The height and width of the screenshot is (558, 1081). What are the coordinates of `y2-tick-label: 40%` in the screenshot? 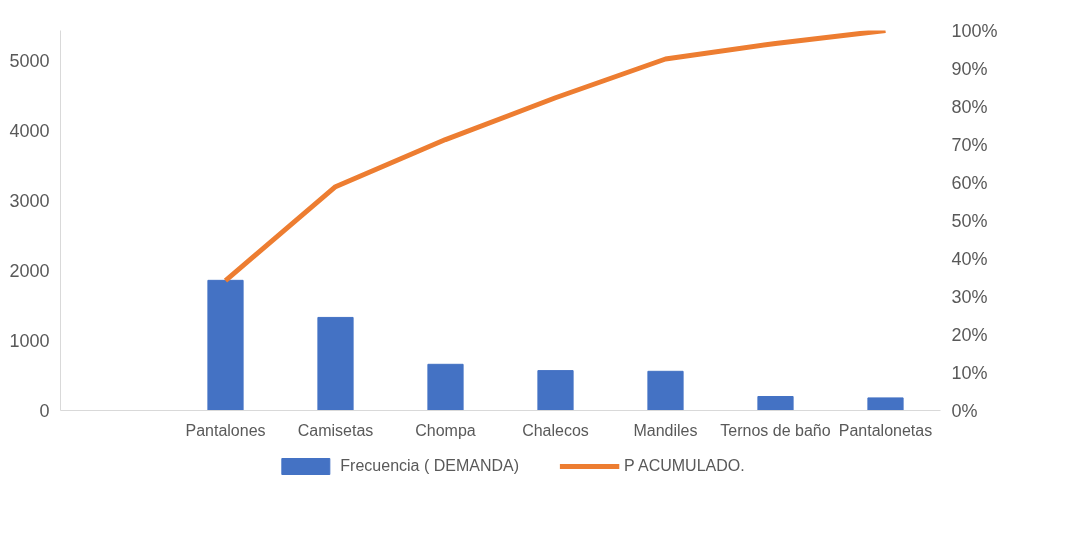 It's located at (969, 258).